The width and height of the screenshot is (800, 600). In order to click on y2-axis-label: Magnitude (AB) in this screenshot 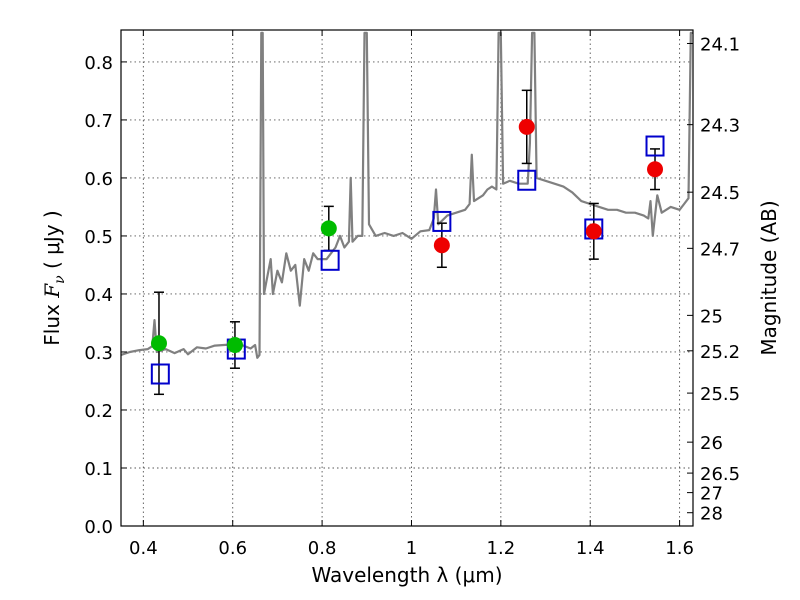, I will do `click(769, 277)`.